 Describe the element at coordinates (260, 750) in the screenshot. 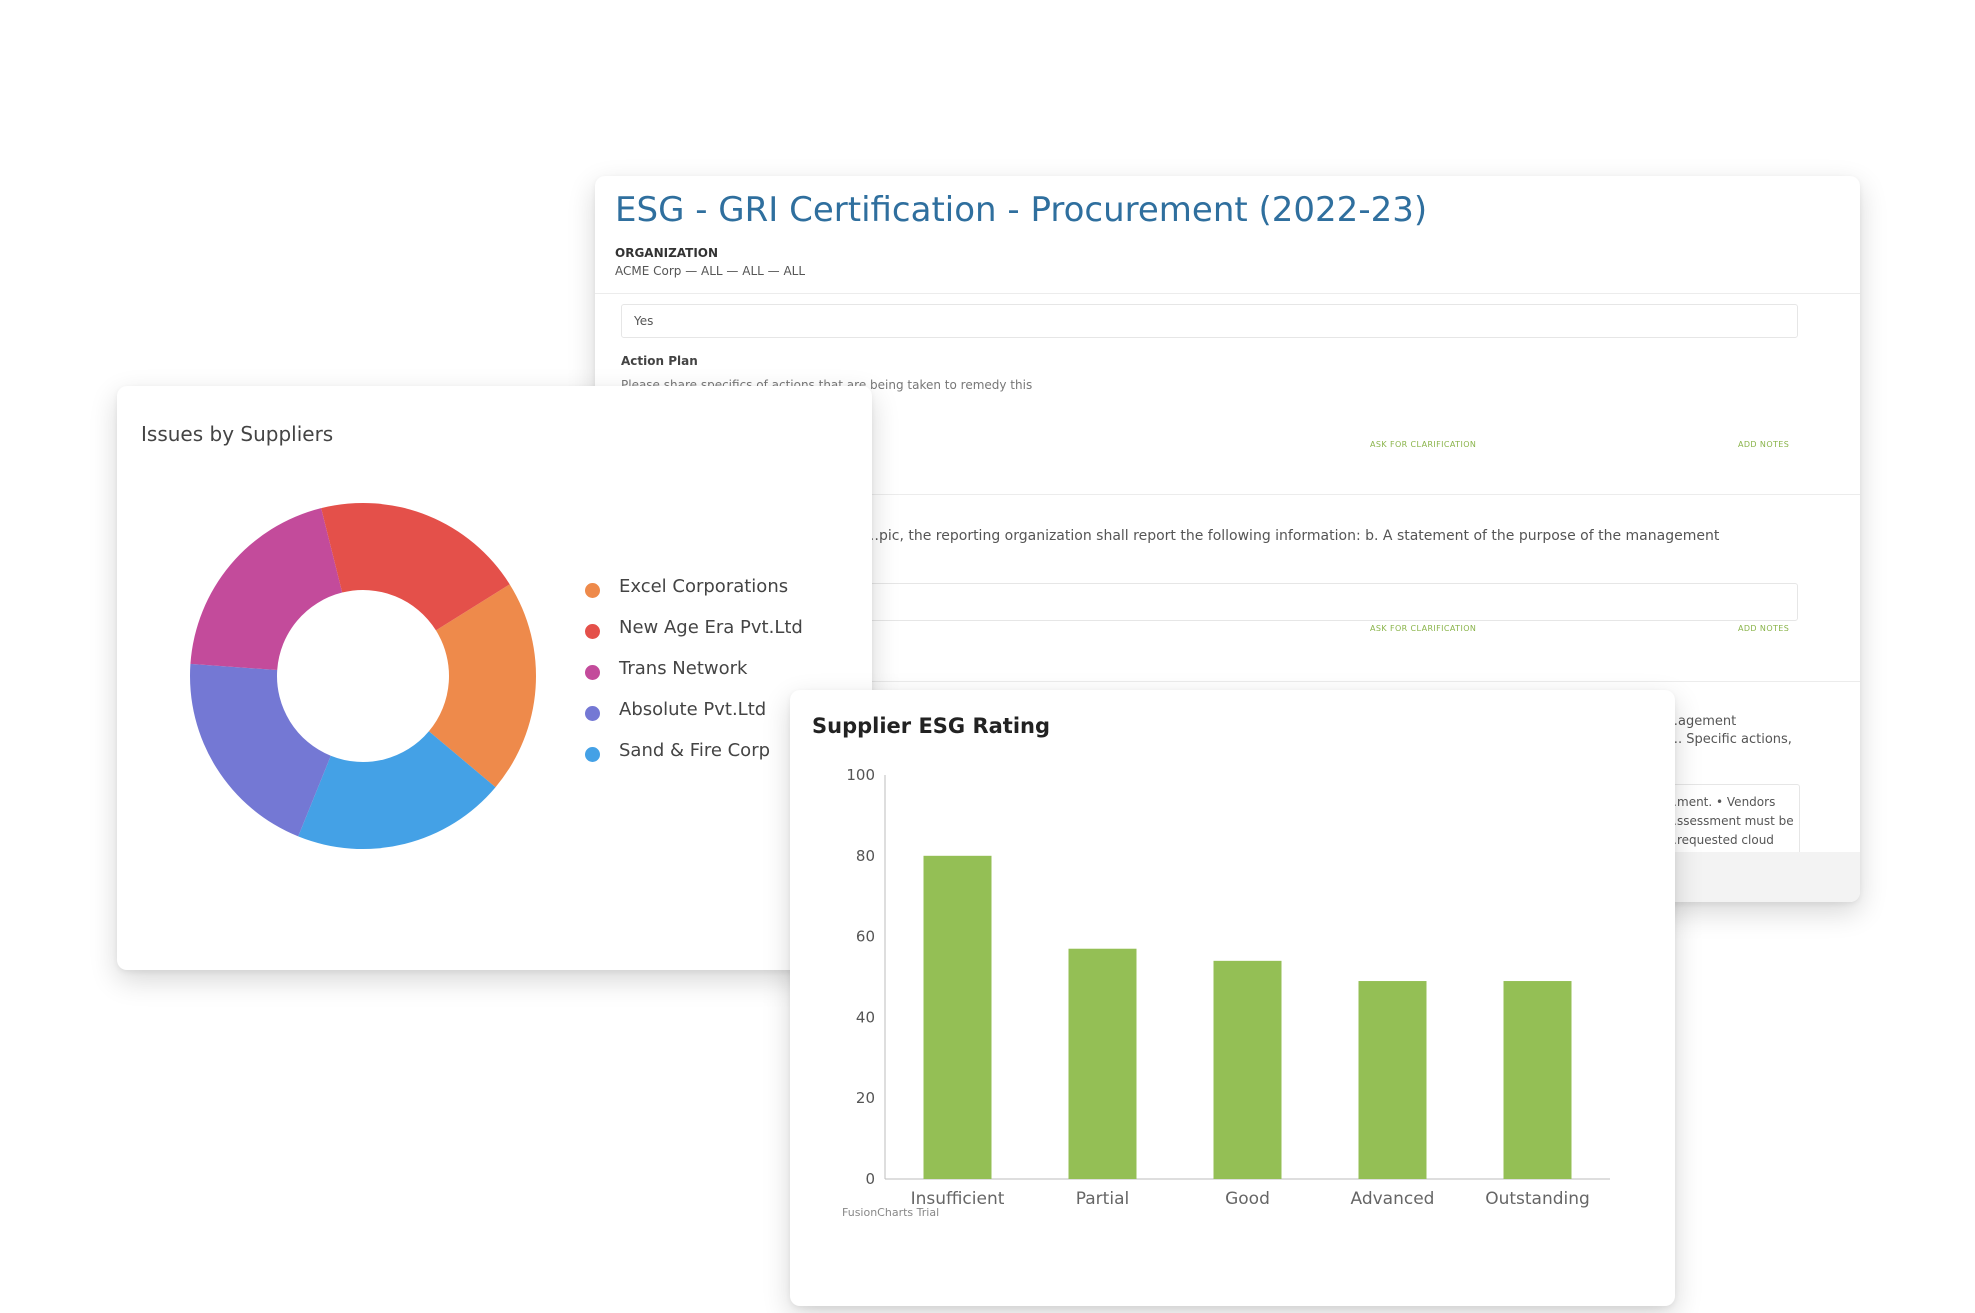

I see `donut-slice-absolute-pvt-ltd` at that location.